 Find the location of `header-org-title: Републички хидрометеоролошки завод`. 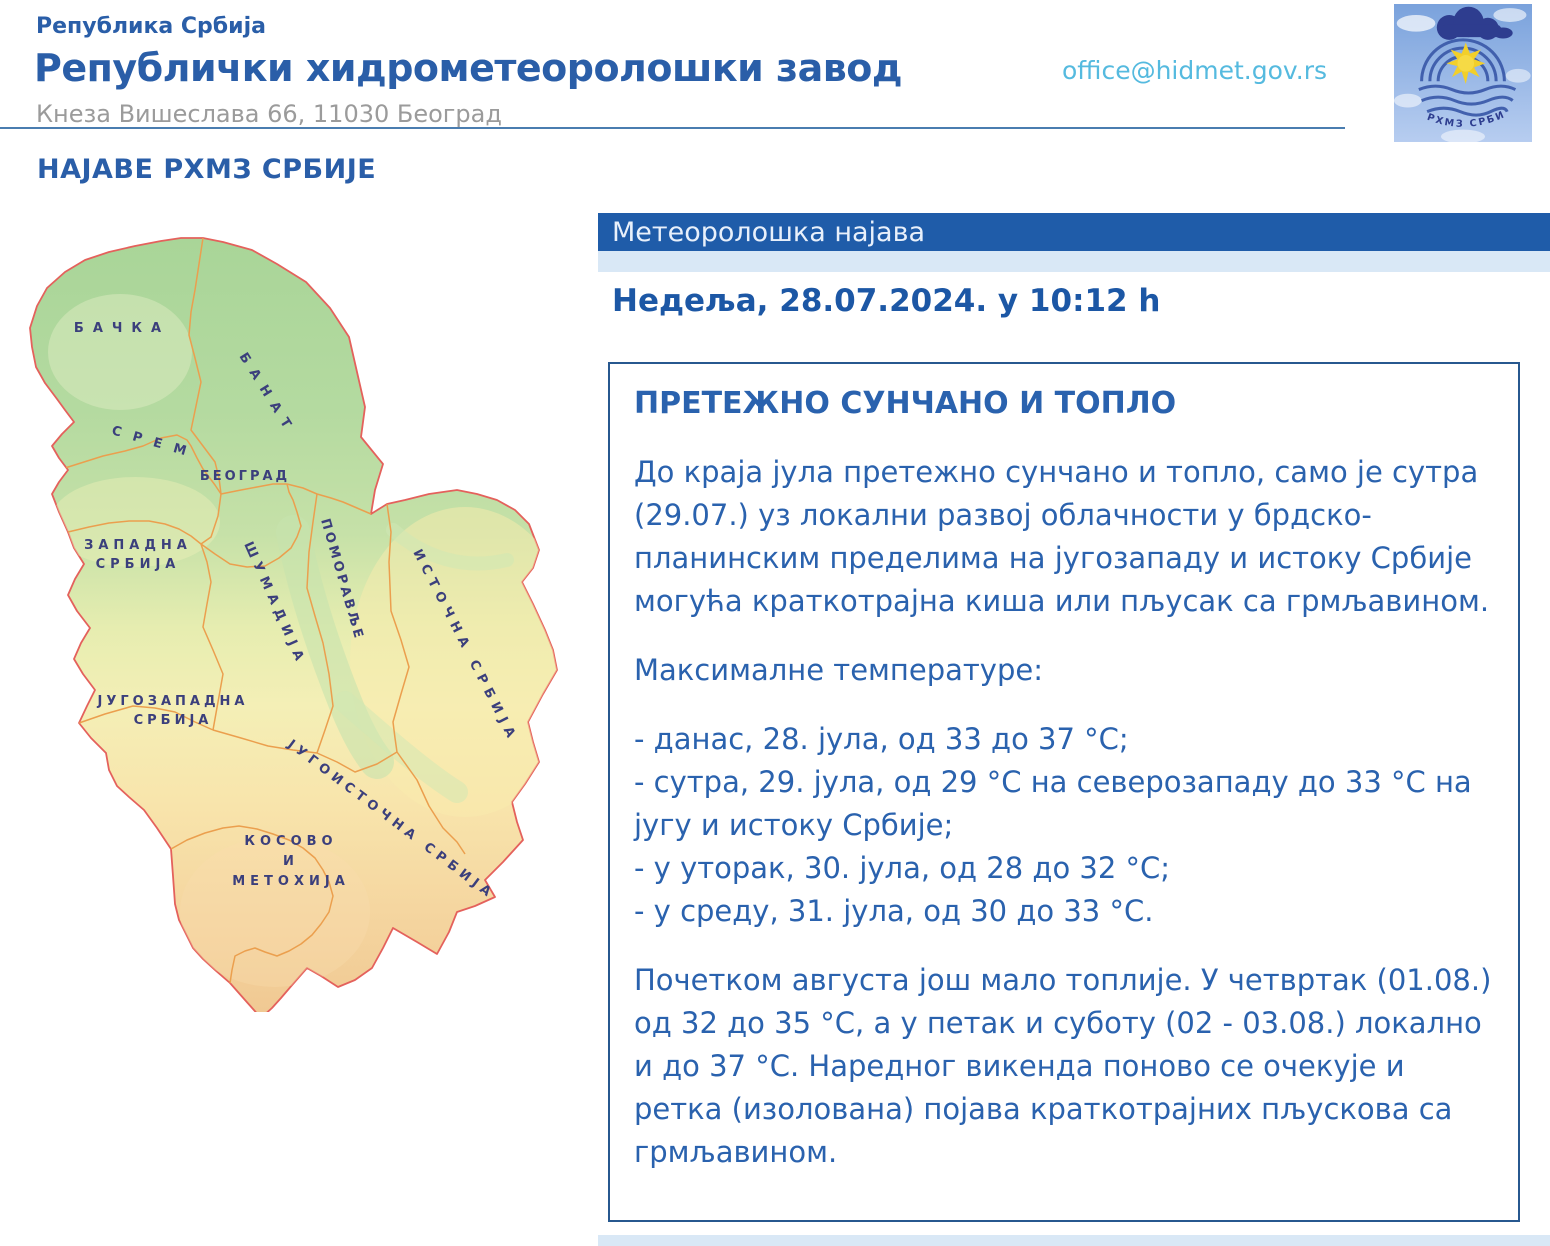

header-org-title: Републички хидрометеоролошки завод is located at coordinates (468, 68).